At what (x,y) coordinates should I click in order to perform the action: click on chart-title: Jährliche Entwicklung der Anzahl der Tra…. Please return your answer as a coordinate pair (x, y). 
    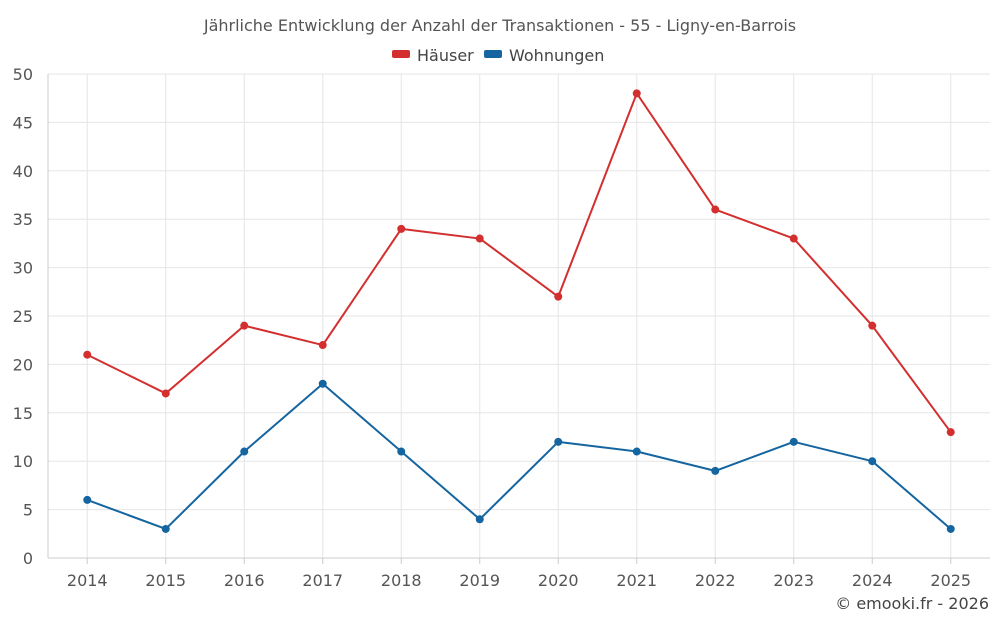
    Looking at the image, I should click on (499, 25).